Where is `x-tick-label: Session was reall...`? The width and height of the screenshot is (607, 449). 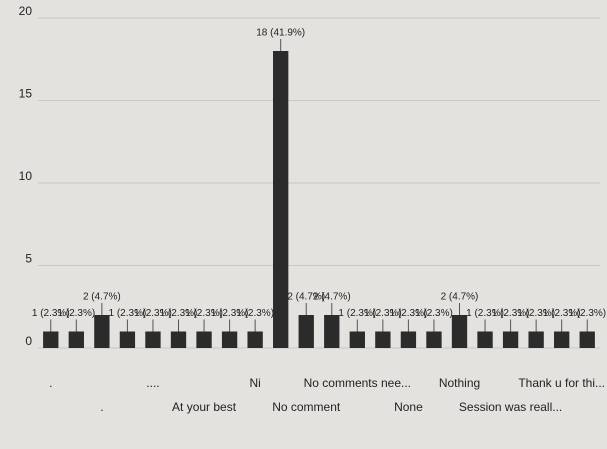
x-tick-label: Session was reall... is located at coordinates (510, 407).